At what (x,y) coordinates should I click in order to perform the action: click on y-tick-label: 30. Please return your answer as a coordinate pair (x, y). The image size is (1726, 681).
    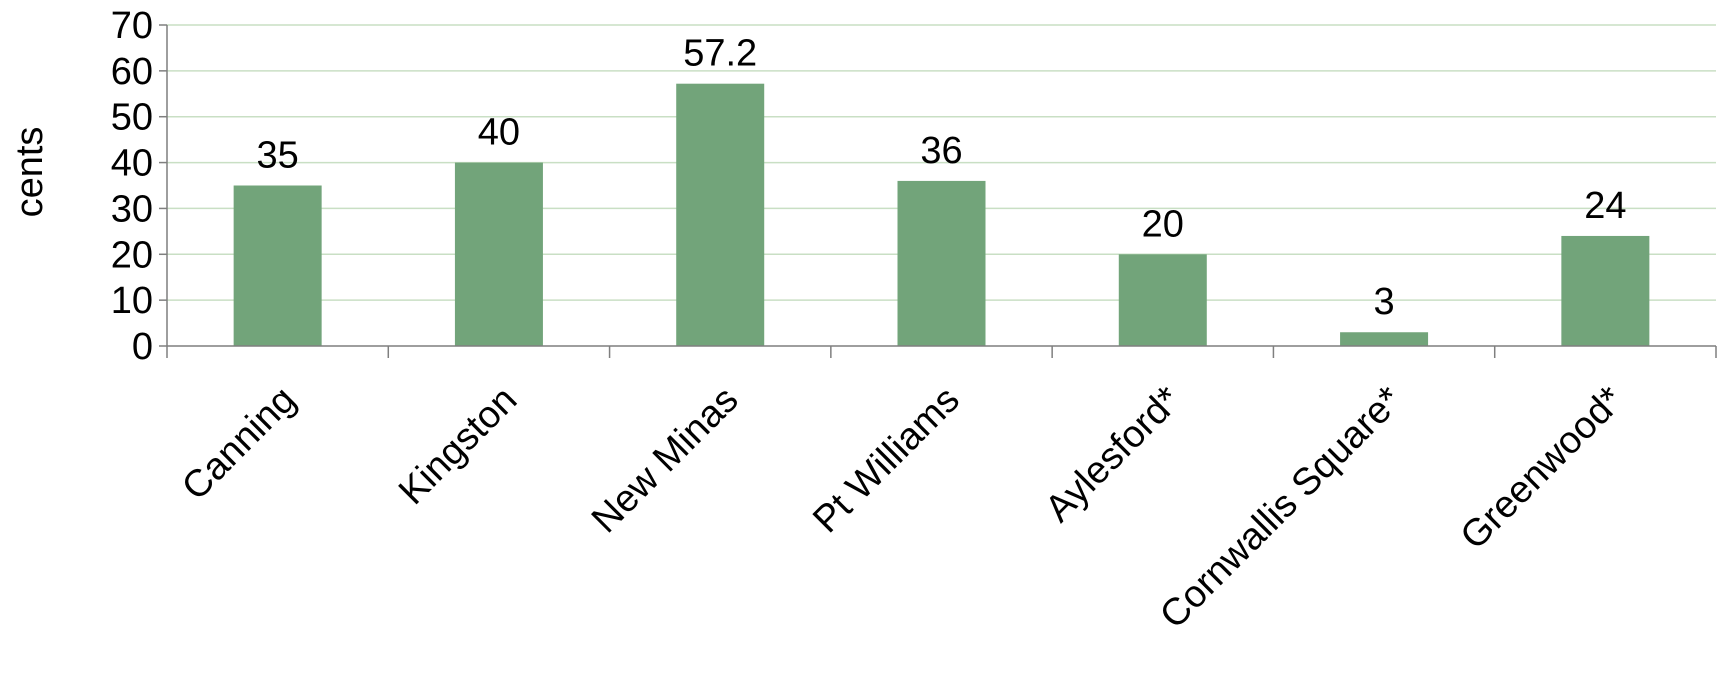
    Looking at the image, I should click on (132, 209).